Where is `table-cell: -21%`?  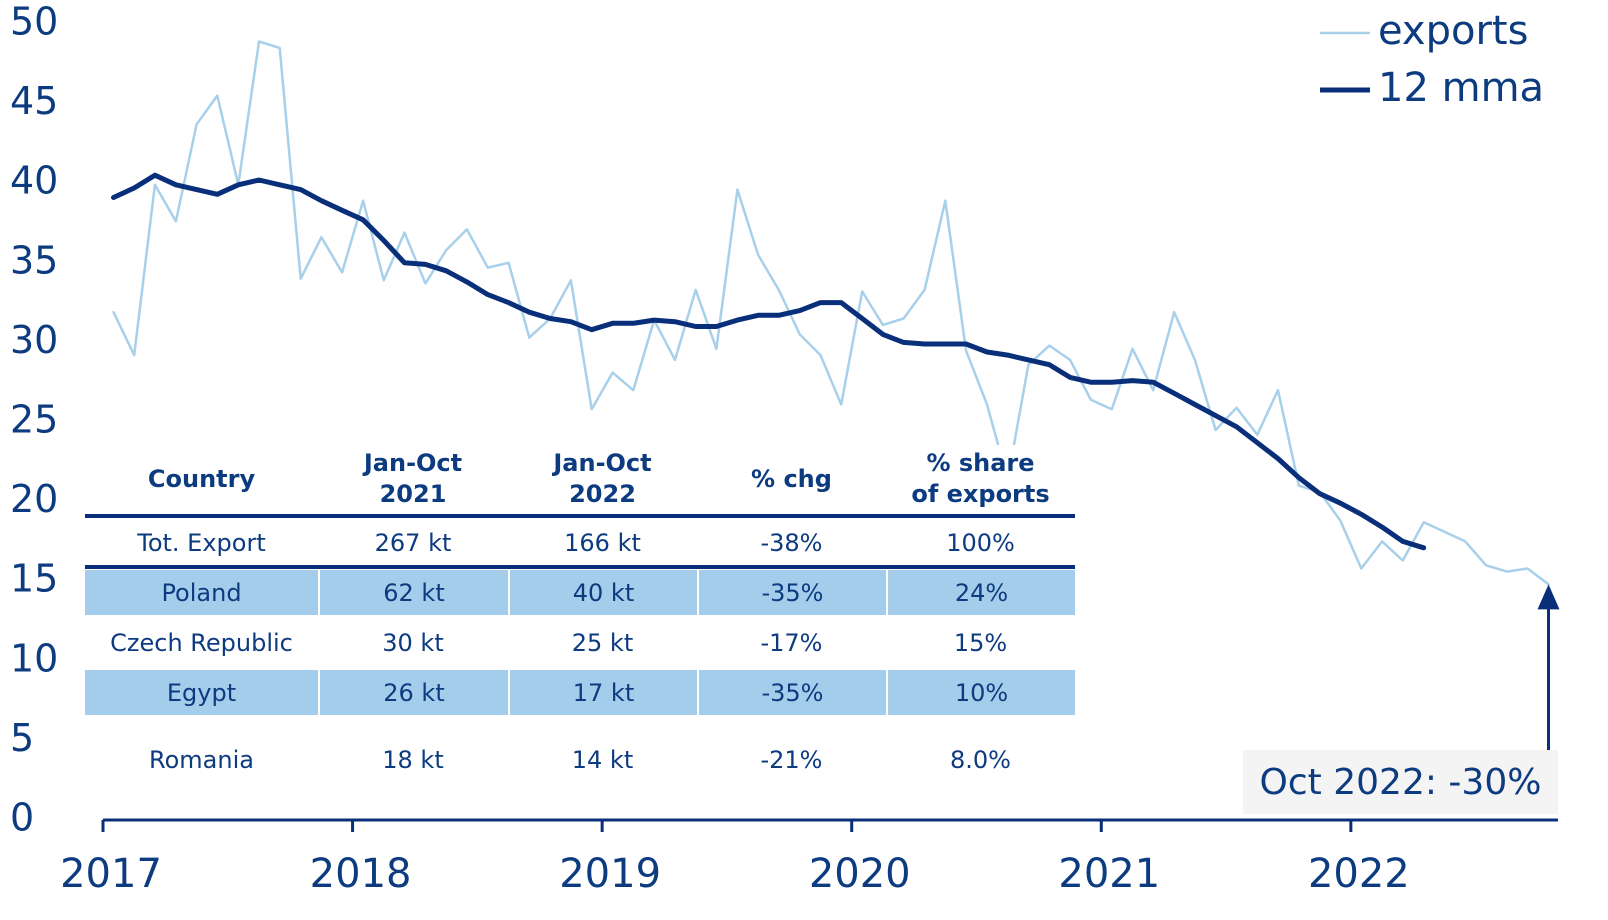
table-cell: -21% is located at coordinates (791, 760).